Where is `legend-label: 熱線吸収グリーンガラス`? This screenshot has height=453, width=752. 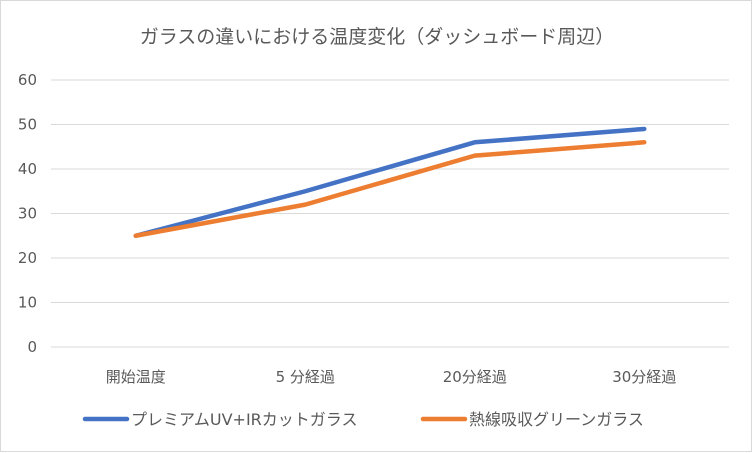
legend-label: 熱線吸収グリーンガラス is located at coordinates (556, 419).